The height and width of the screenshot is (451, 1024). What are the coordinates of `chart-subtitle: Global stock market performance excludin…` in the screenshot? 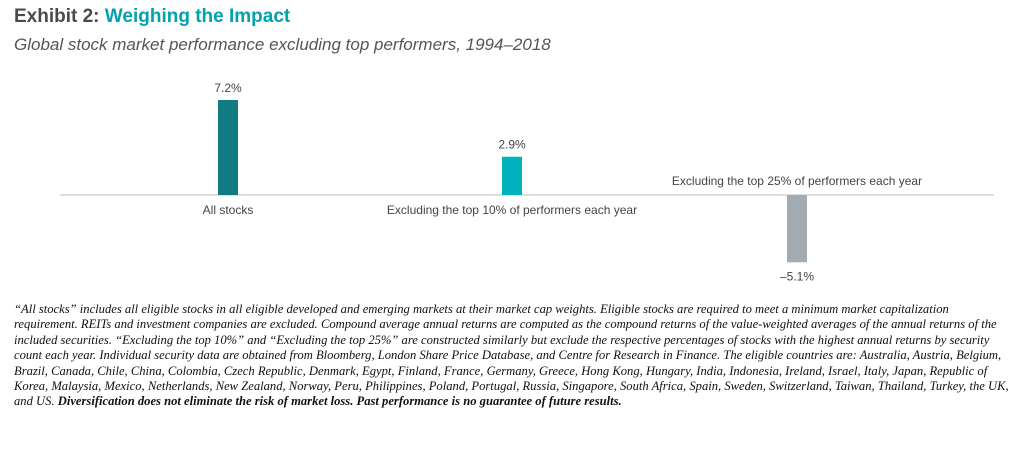 It's located at (282, 44).